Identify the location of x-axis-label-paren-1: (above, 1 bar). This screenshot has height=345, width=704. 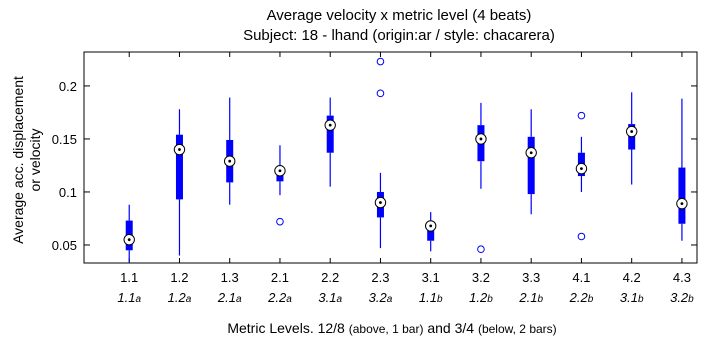
(386, 329).